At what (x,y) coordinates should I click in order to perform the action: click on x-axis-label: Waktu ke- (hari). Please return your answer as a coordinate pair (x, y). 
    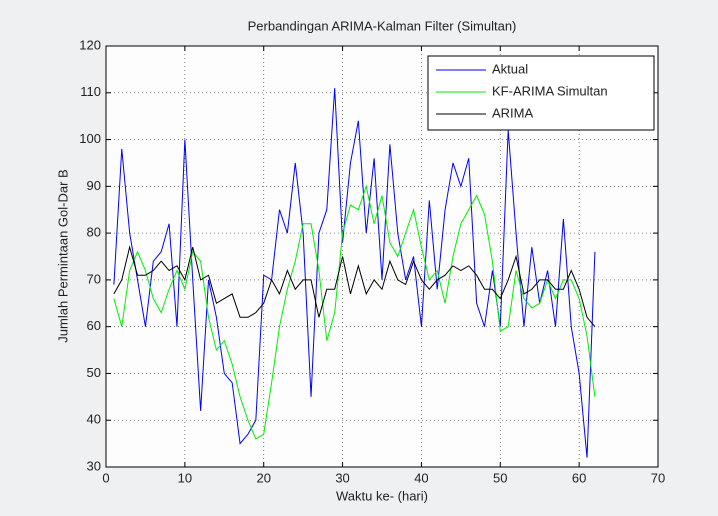
    Looking at the image, I should click on (382, 495).